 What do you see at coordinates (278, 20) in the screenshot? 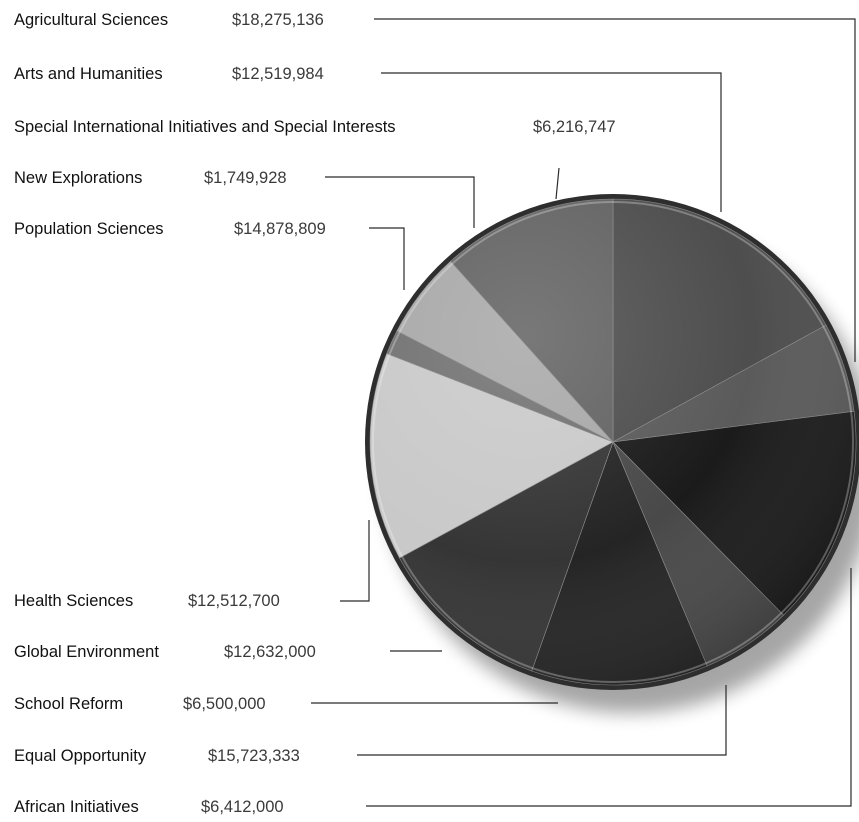
I see `slice-value-agricultural-sciences: $18,275,136` at bounding box center [278, 20].